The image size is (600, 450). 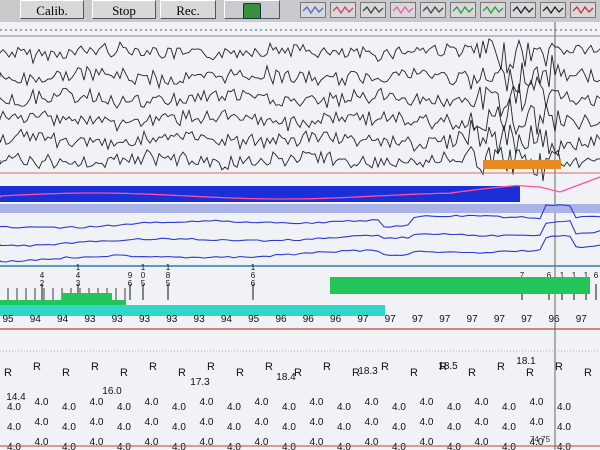 What do you see at coordinates (522, 275) in the screenshot?
I see `svg-text: 7` at bounding box center [522, 275].